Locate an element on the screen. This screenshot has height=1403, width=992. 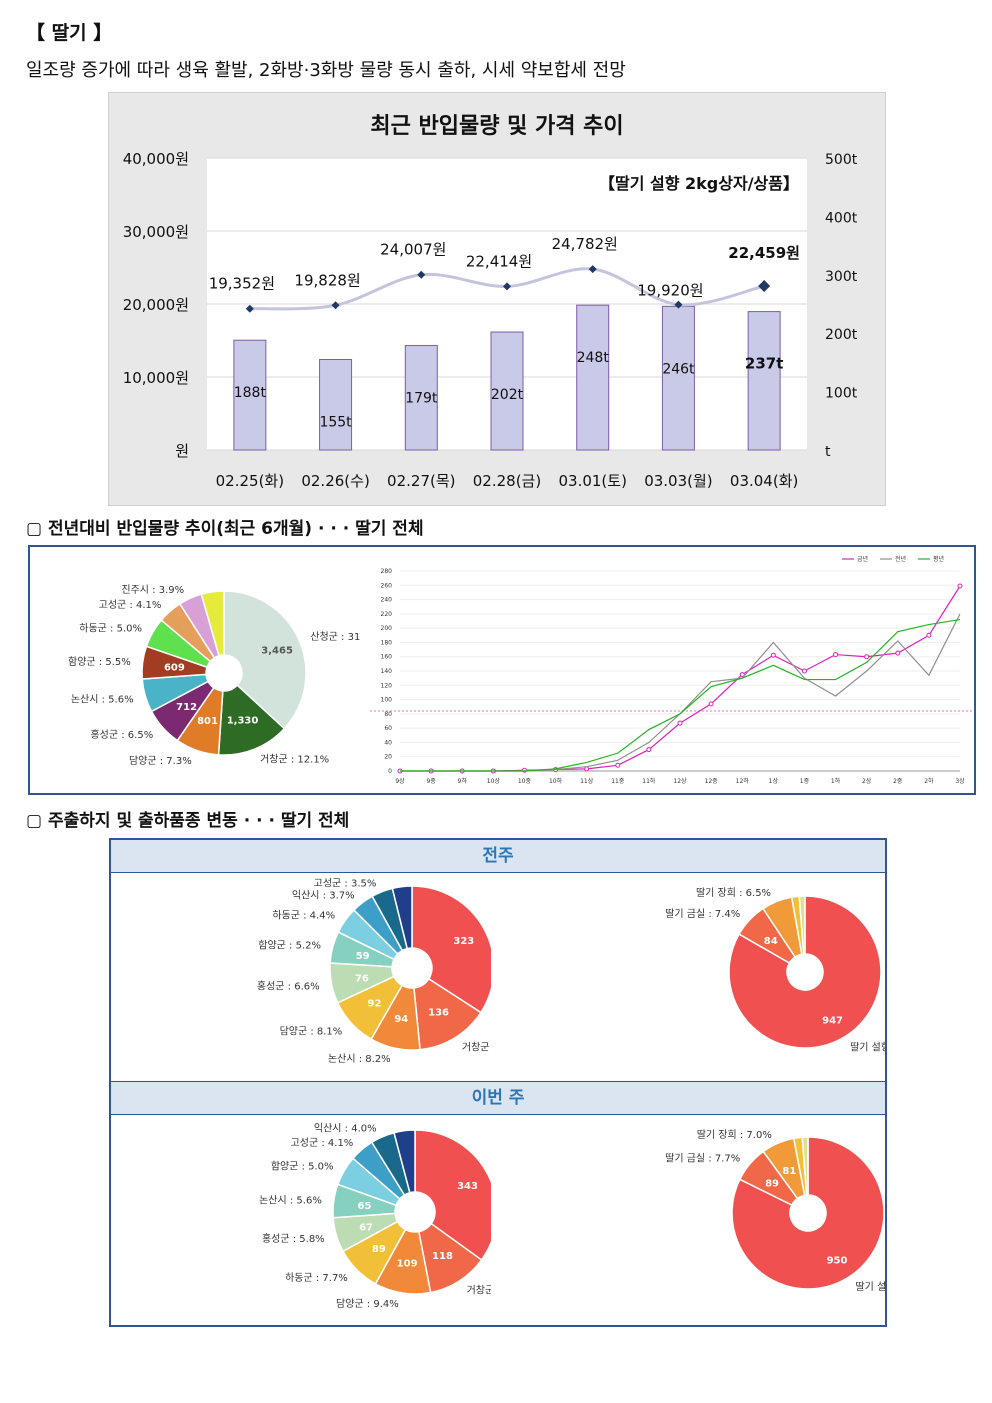
pie-outer-label: 하동군 : 4.4% is located at coordinates (303, 915).